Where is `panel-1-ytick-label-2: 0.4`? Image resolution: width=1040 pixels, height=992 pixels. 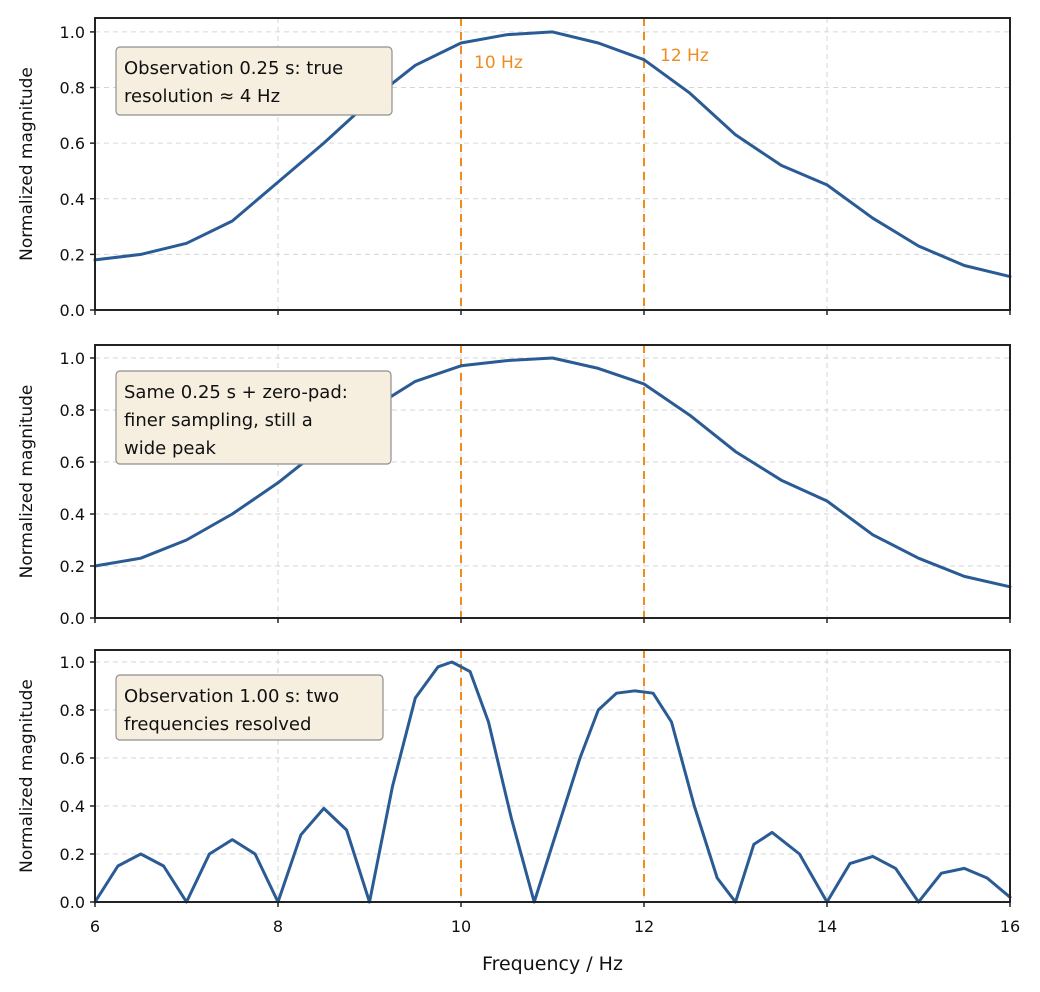
panel-1-ytick-label-2: 0.4 is located at coordinates (72, 199).